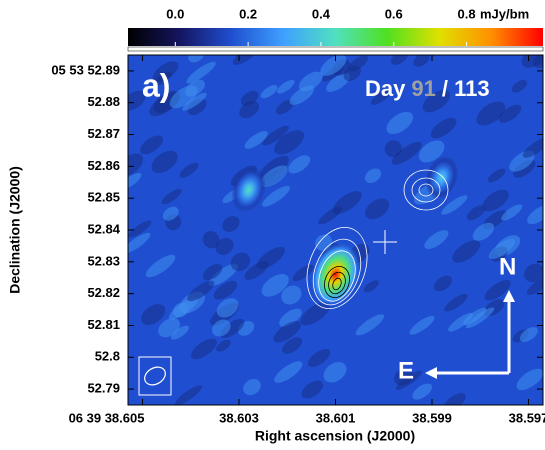 This screenshot has height=450, width=545. I want to click on north-head, so click(509, 296).